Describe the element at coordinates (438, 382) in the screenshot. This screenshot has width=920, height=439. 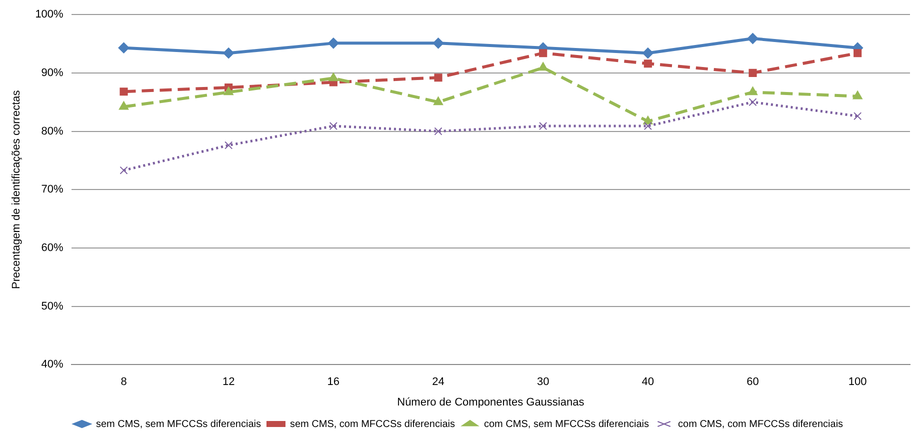
I see `x-tick-label: 24` at that location.